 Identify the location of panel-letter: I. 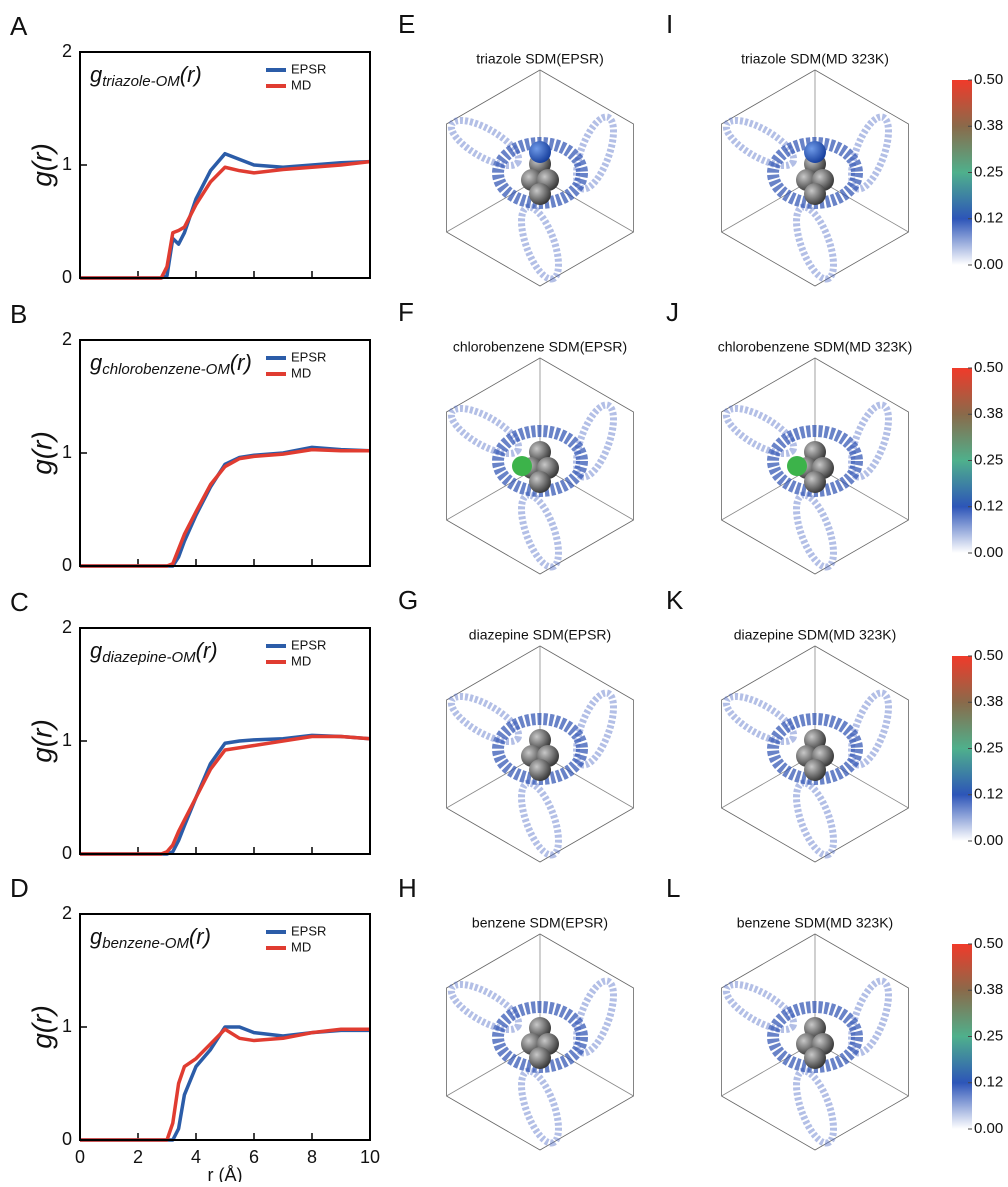
(669, 24).